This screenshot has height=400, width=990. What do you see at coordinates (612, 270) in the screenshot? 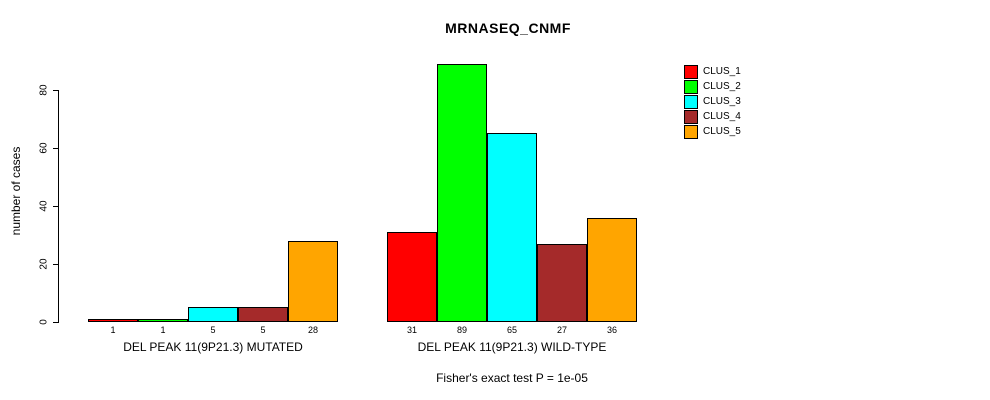
I see `bar-clus_5-group2` at bounding box center [612, 270].